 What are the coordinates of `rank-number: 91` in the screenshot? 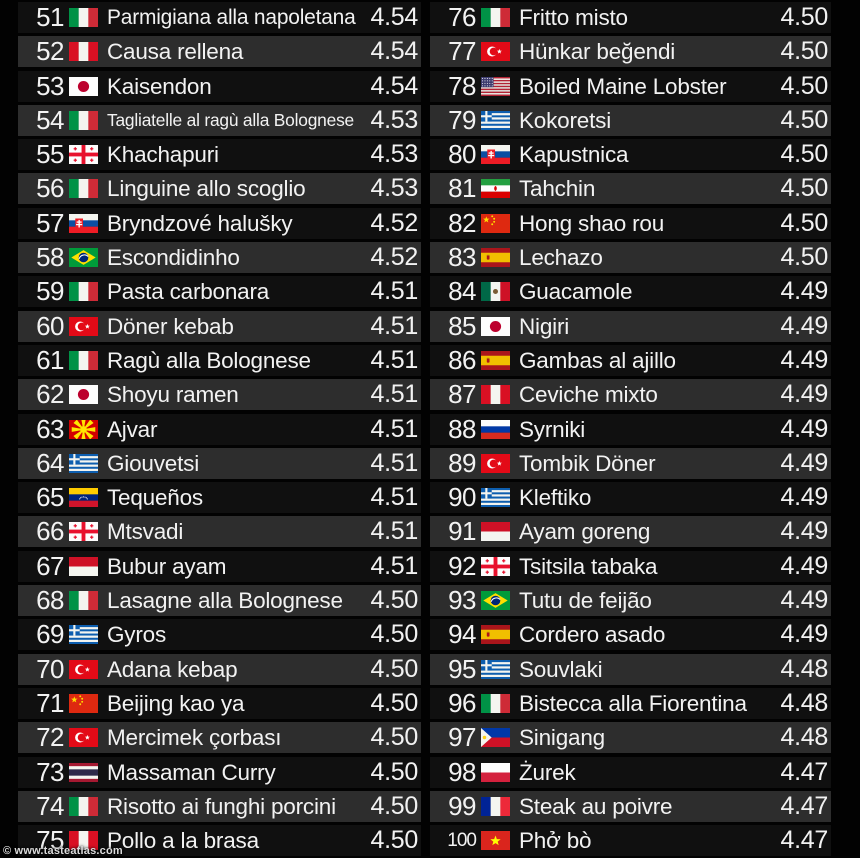 It's located at (462, 531).